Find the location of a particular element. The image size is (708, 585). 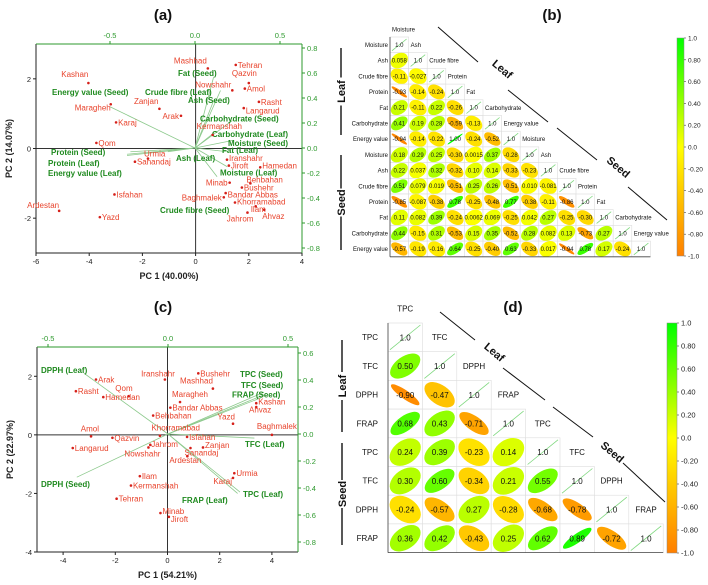

row-label: Energy value is located at coordinates (371, 140).